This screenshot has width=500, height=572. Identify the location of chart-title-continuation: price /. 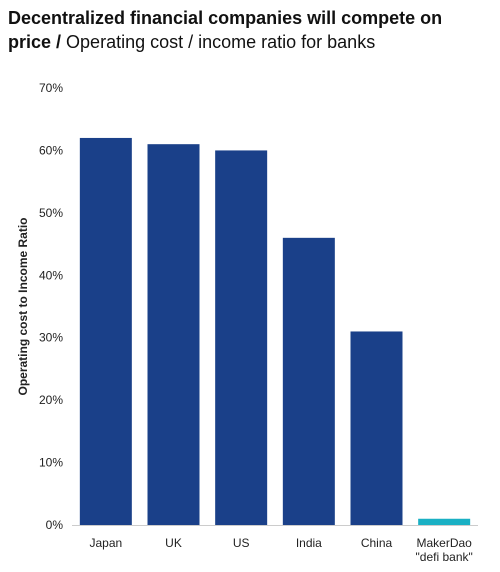
(35, 42).